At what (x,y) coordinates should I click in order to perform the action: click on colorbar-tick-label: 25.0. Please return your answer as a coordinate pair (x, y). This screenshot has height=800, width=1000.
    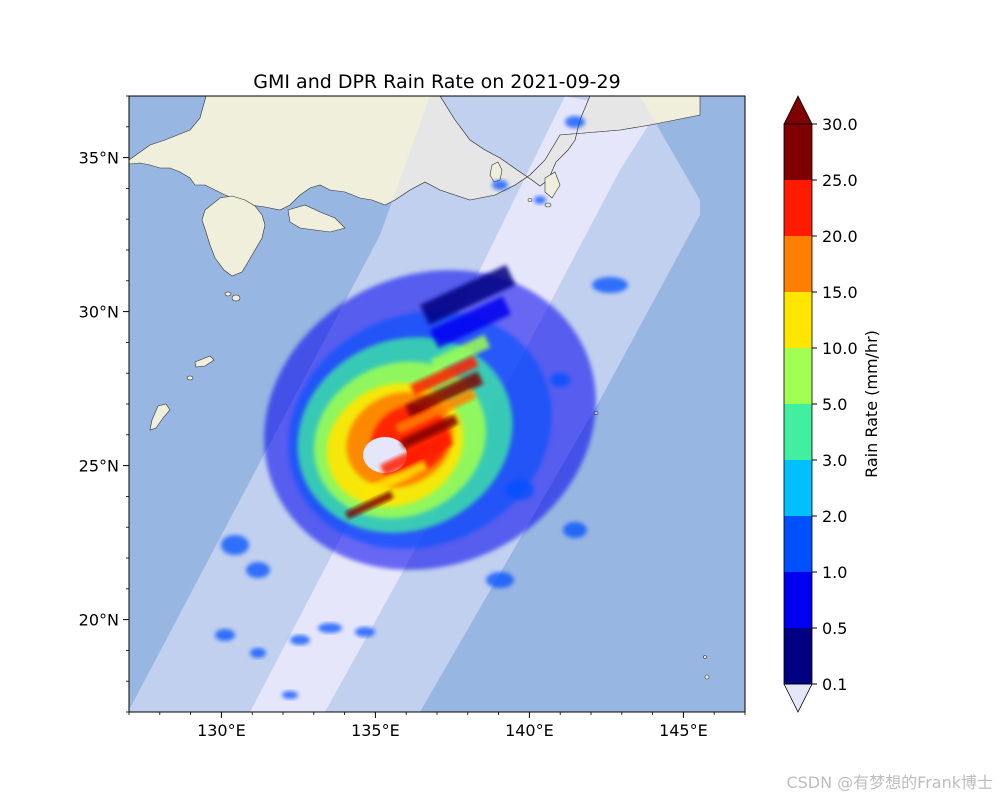
    Looking at the image, I should click on (840, 180).